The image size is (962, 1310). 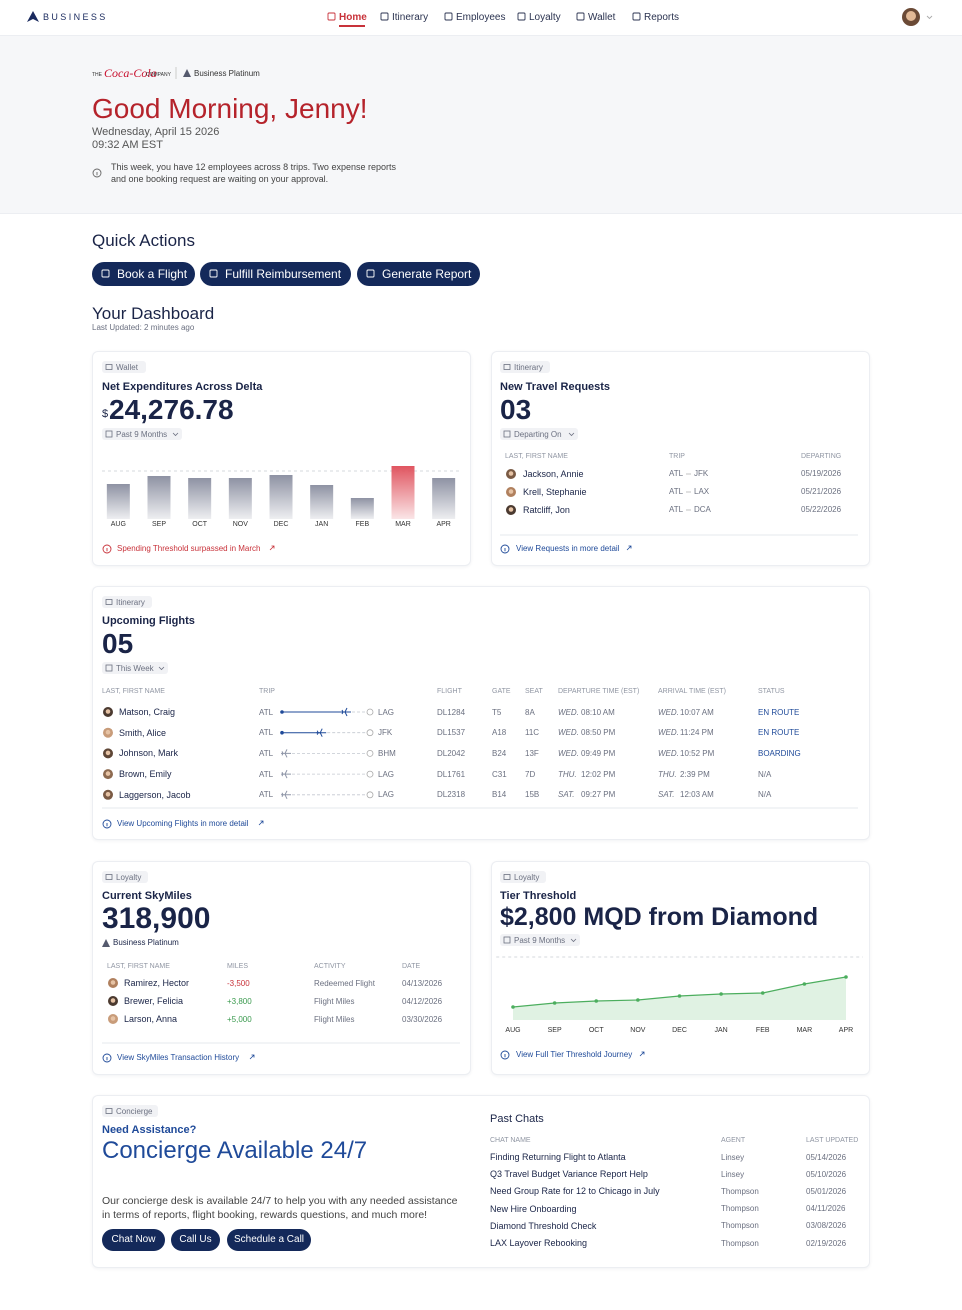 What do you see at coordinates (235, 1150) in the screenshot?
I see `card-title: Concierge Available 24/7` at bounding box center [235, 1150].